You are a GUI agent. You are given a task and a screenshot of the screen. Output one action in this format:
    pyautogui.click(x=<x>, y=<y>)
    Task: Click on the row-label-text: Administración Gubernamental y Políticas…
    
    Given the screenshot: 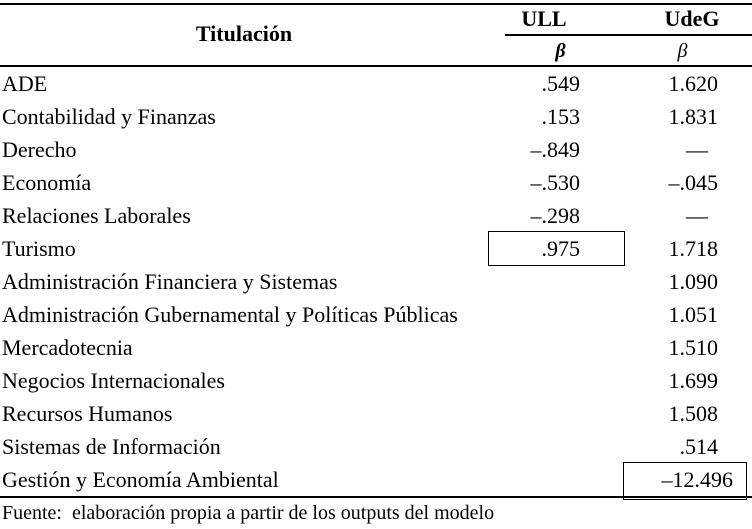 What is the action you would take?
    pyautogui.click(x=230, y=314)
    